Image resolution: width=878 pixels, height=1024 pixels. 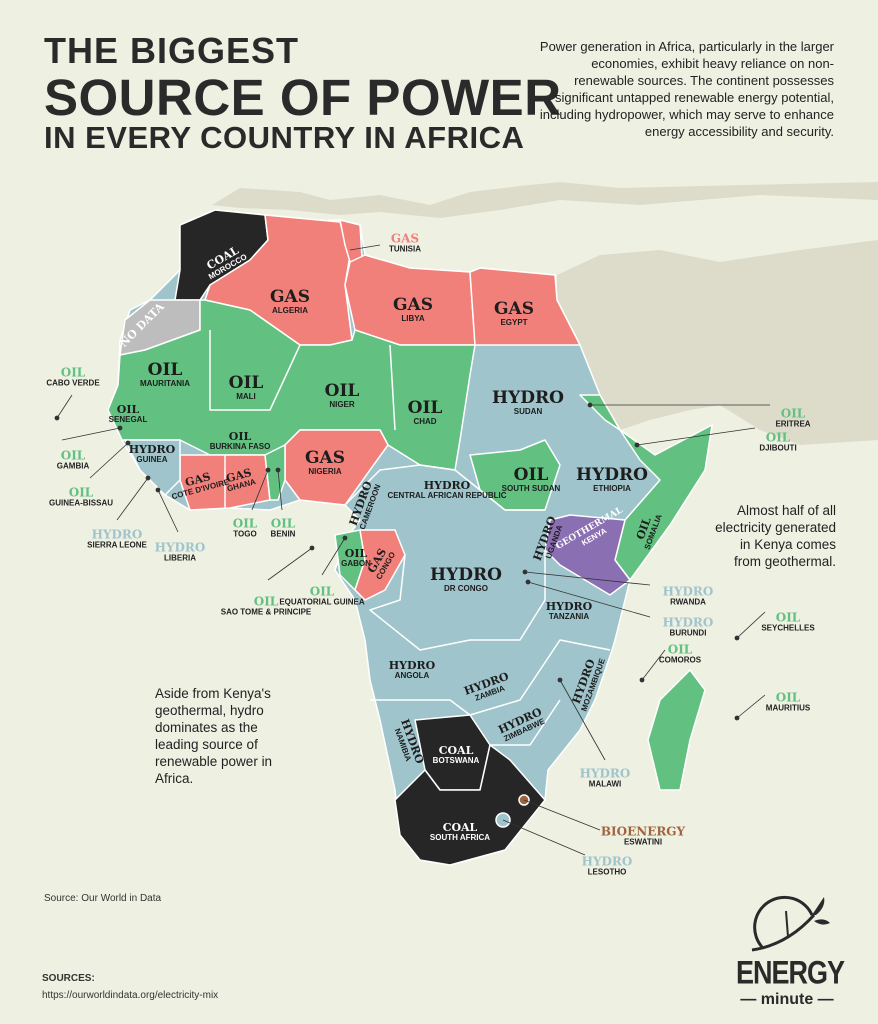 I want to click on label-burundi: HYDRO BURUNDI, so click(x=688, y=627).